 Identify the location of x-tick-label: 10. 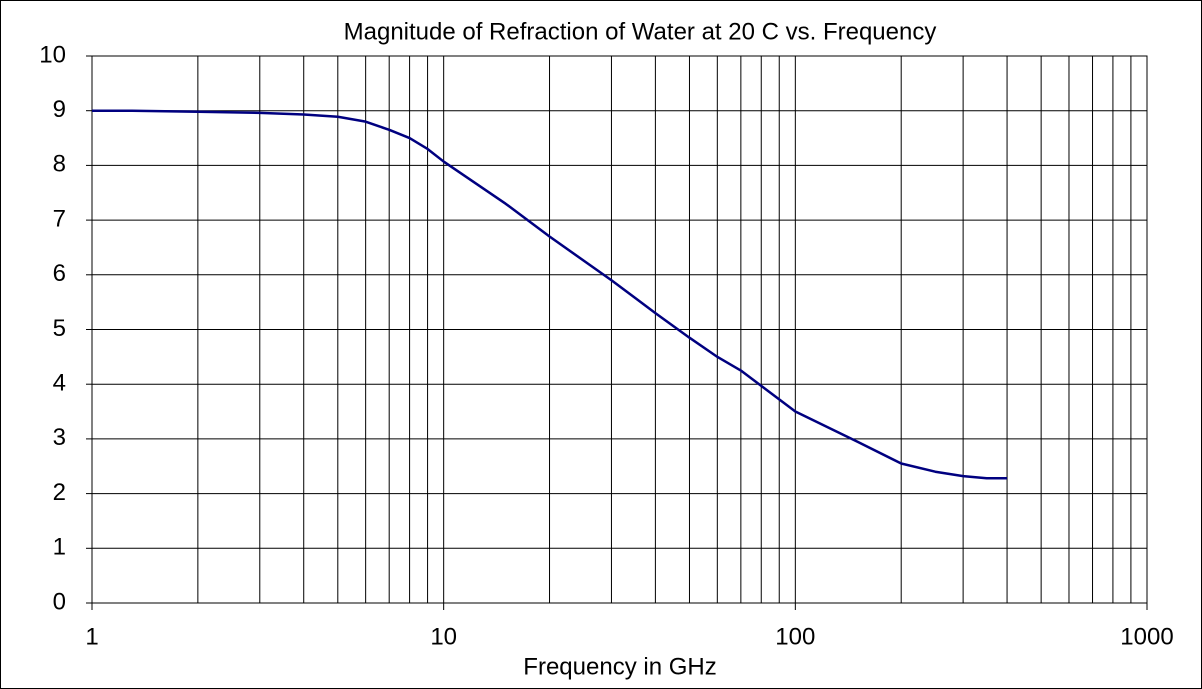
(443, 636).